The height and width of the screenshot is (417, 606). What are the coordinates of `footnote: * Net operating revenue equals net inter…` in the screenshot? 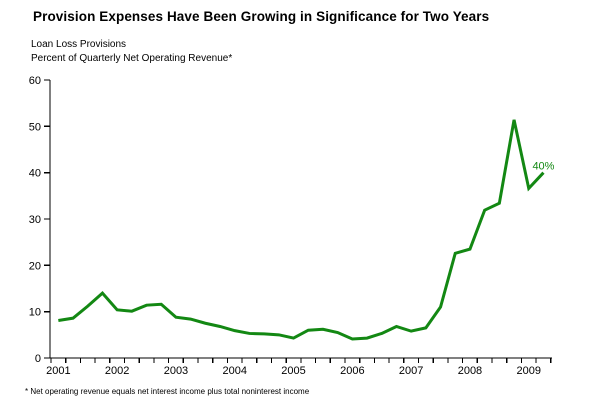 It's located at (167, 391).